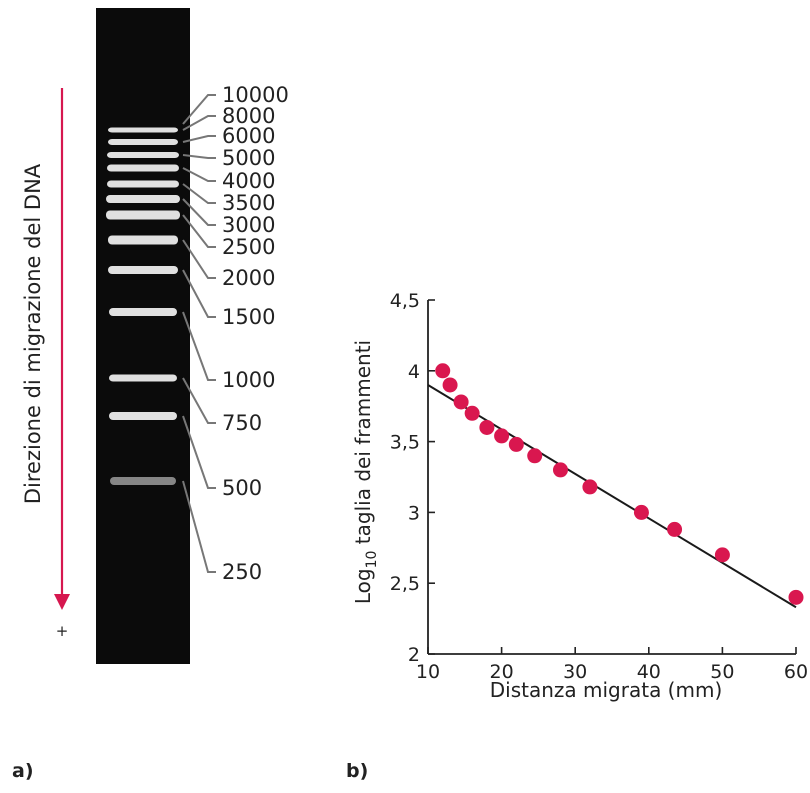 The width and height of the screenshot is (810, 793). Describe the element at coordinates (722, 672) in the screenshot. I see `x-tick-label-50: 50` at that location.